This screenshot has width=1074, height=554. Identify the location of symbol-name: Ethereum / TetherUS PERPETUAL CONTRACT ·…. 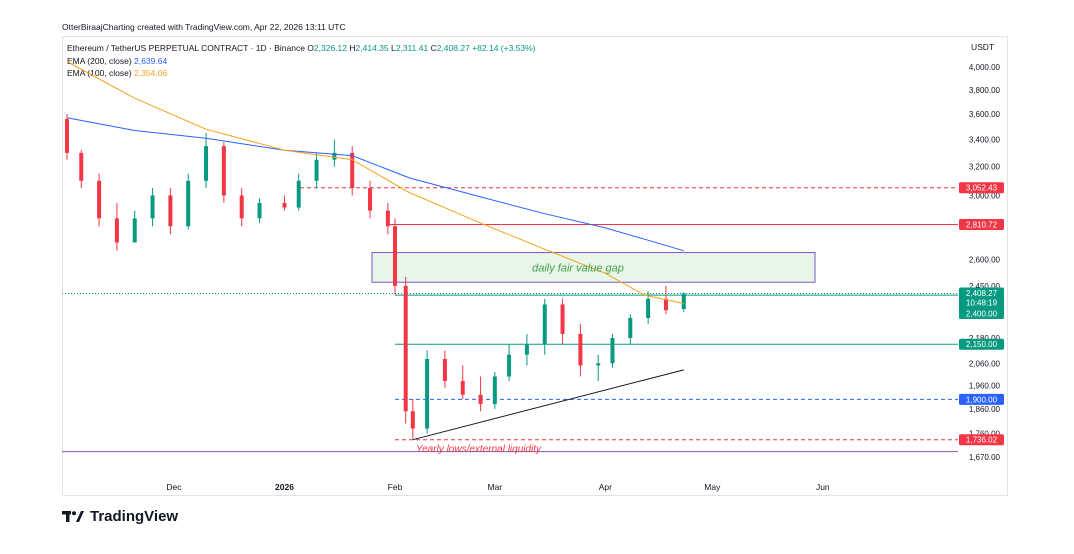
(186, 48).